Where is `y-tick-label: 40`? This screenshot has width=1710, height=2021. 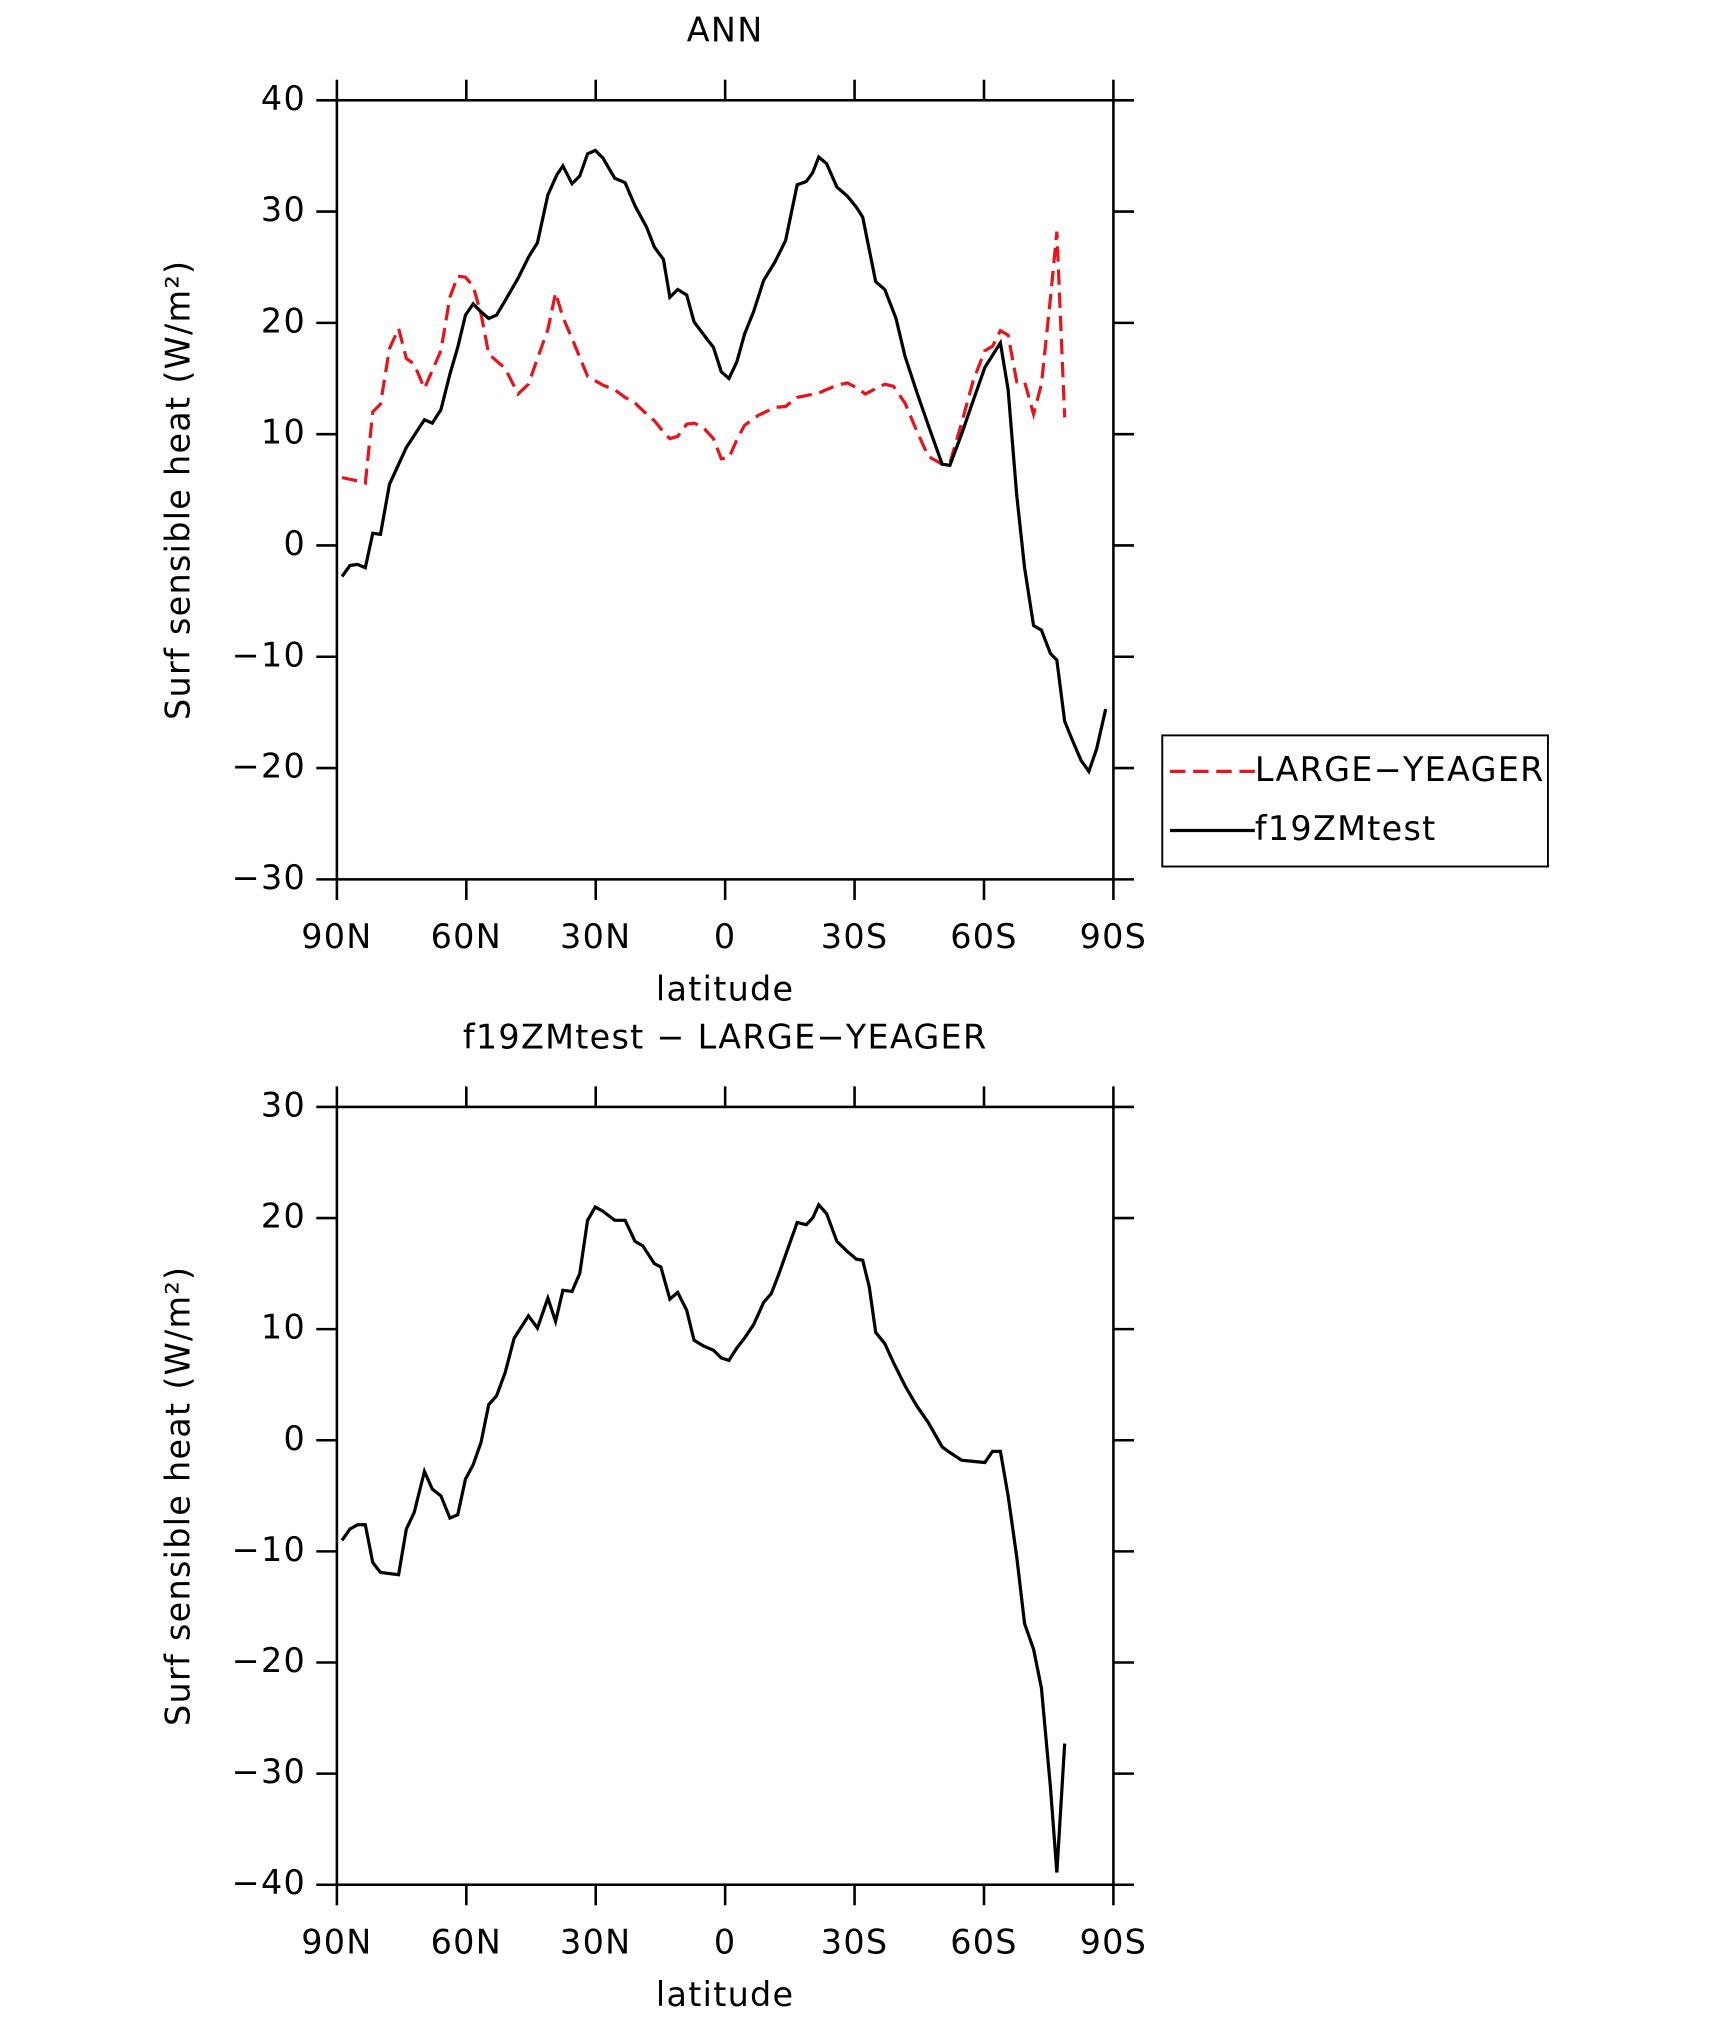
y-tick-label: 40 is located at coordinates (283, 98).